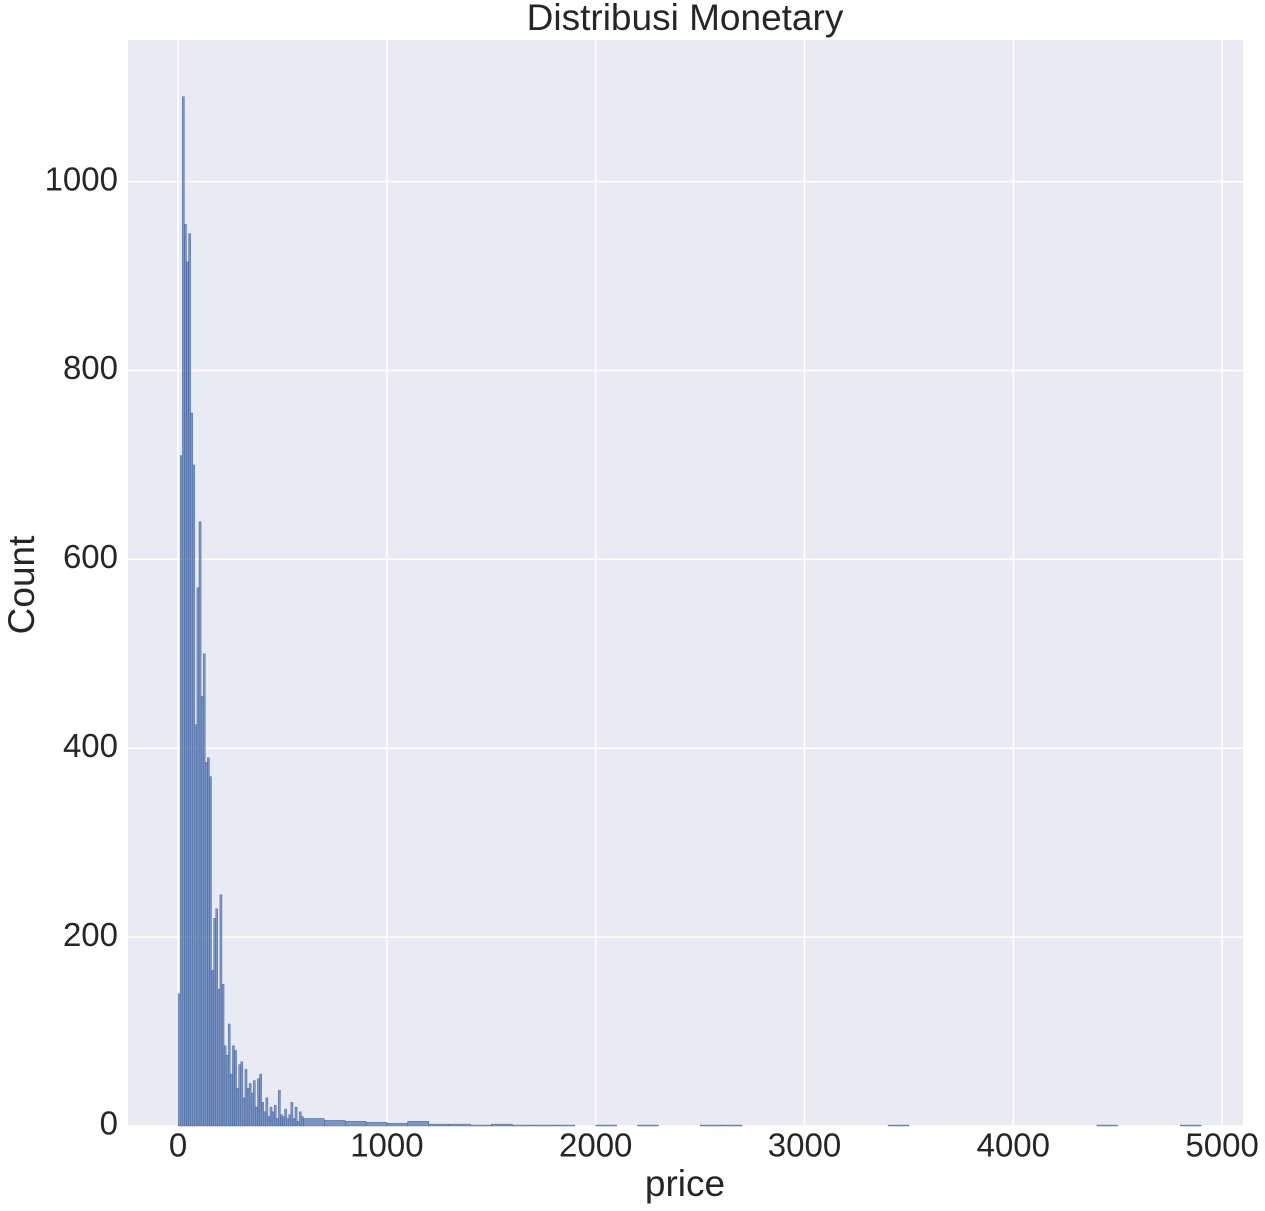 This screenshot has width=1265, height=1211. What do you see at coordinates (21, 584) in the screenshot?
I see `y-axis-label: Count` at bounding box center [21, 584].